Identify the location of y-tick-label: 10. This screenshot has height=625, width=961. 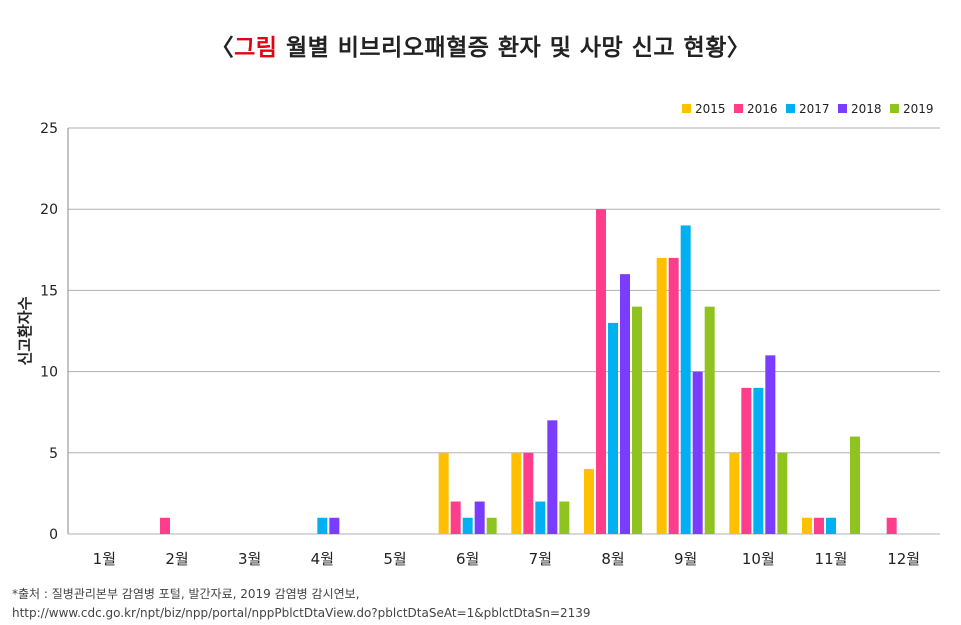
(49, 373).